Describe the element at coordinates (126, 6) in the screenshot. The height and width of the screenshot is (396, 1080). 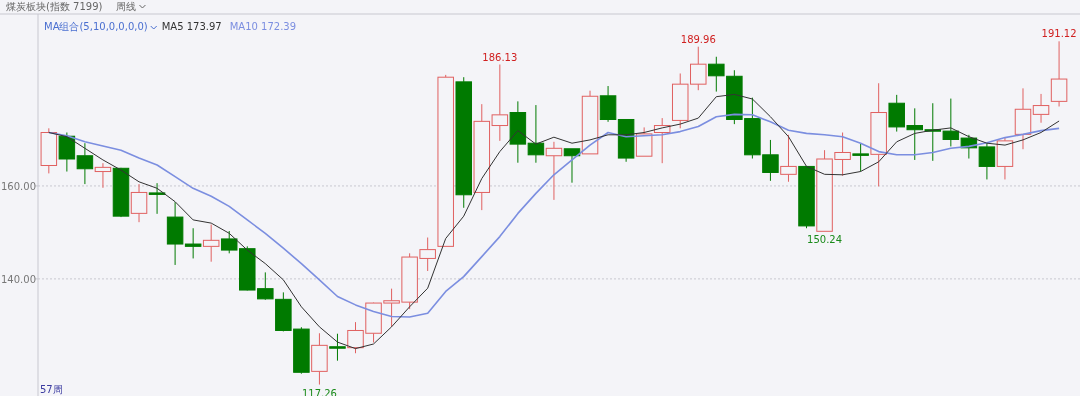
I see `text: 周线` at that location.